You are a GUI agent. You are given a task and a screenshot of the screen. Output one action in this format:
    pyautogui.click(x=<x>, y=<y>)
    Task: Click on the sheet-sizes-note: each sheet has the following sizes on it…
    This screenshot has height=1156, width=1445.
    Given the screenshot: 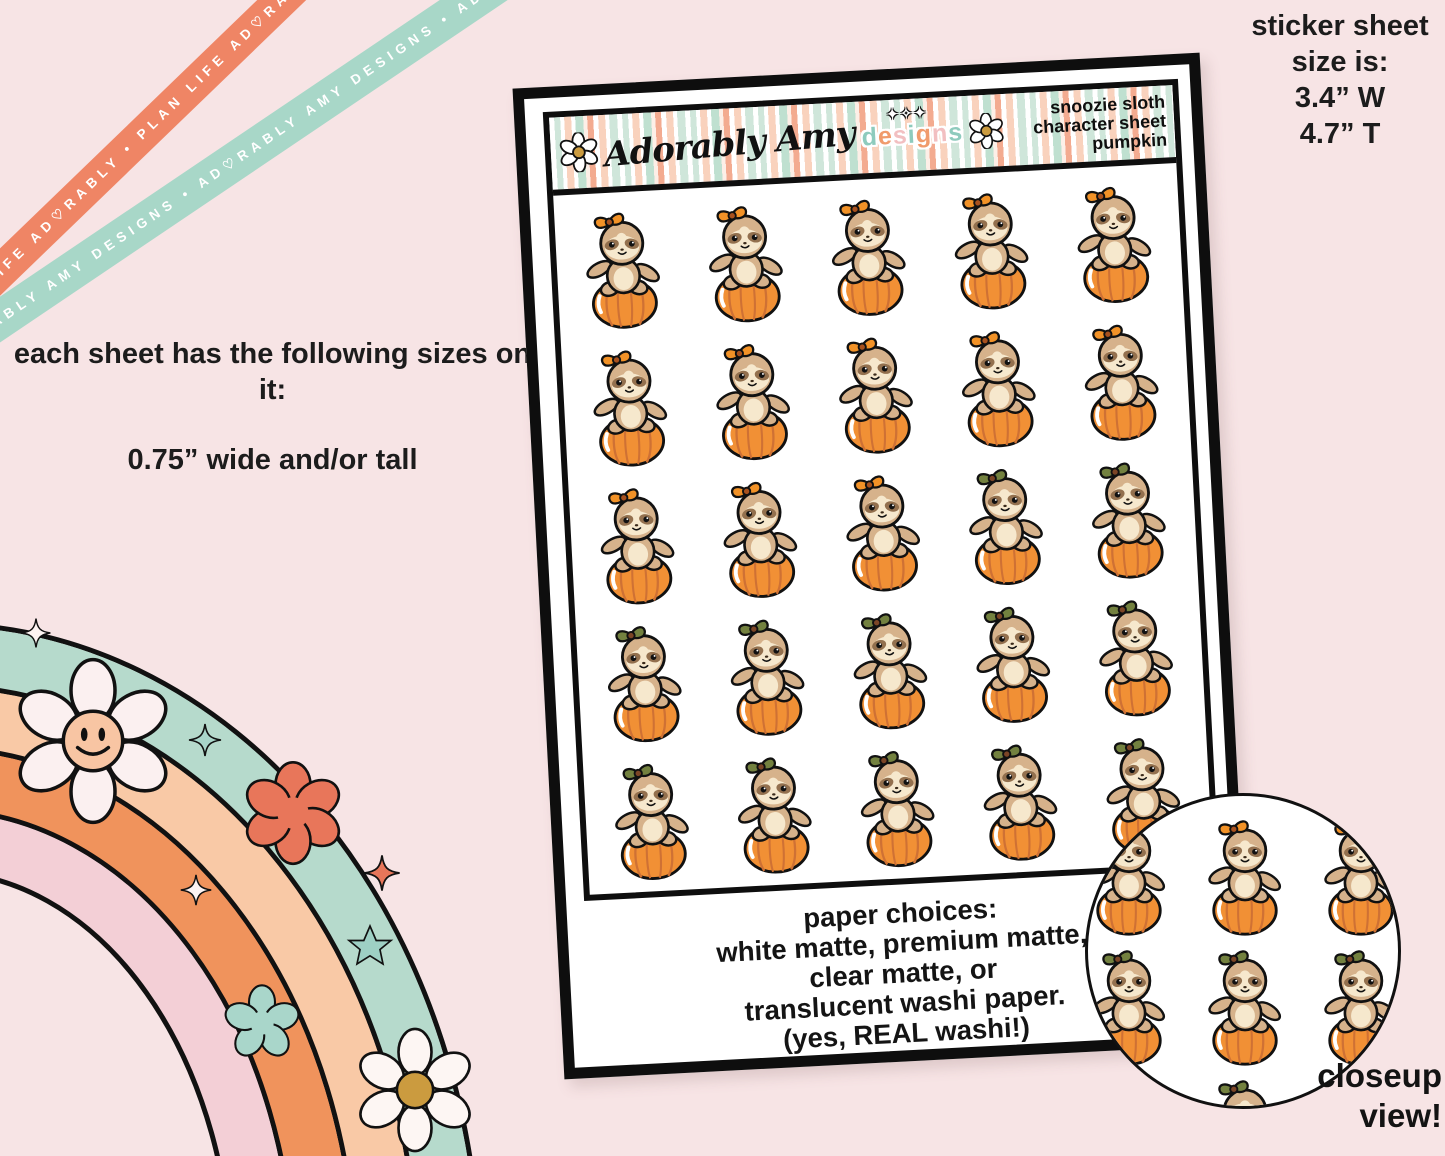 What is the action you would take?
    pyautogui.click(x=272, y=407)
    